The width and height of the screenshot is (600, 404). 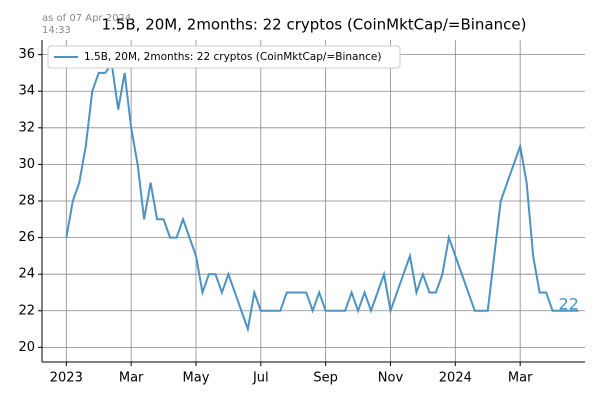 What do you see at coordinates (26, 54) in the screenshot?
I see `y-tick-label: 36` at bounding box center [26, 54].